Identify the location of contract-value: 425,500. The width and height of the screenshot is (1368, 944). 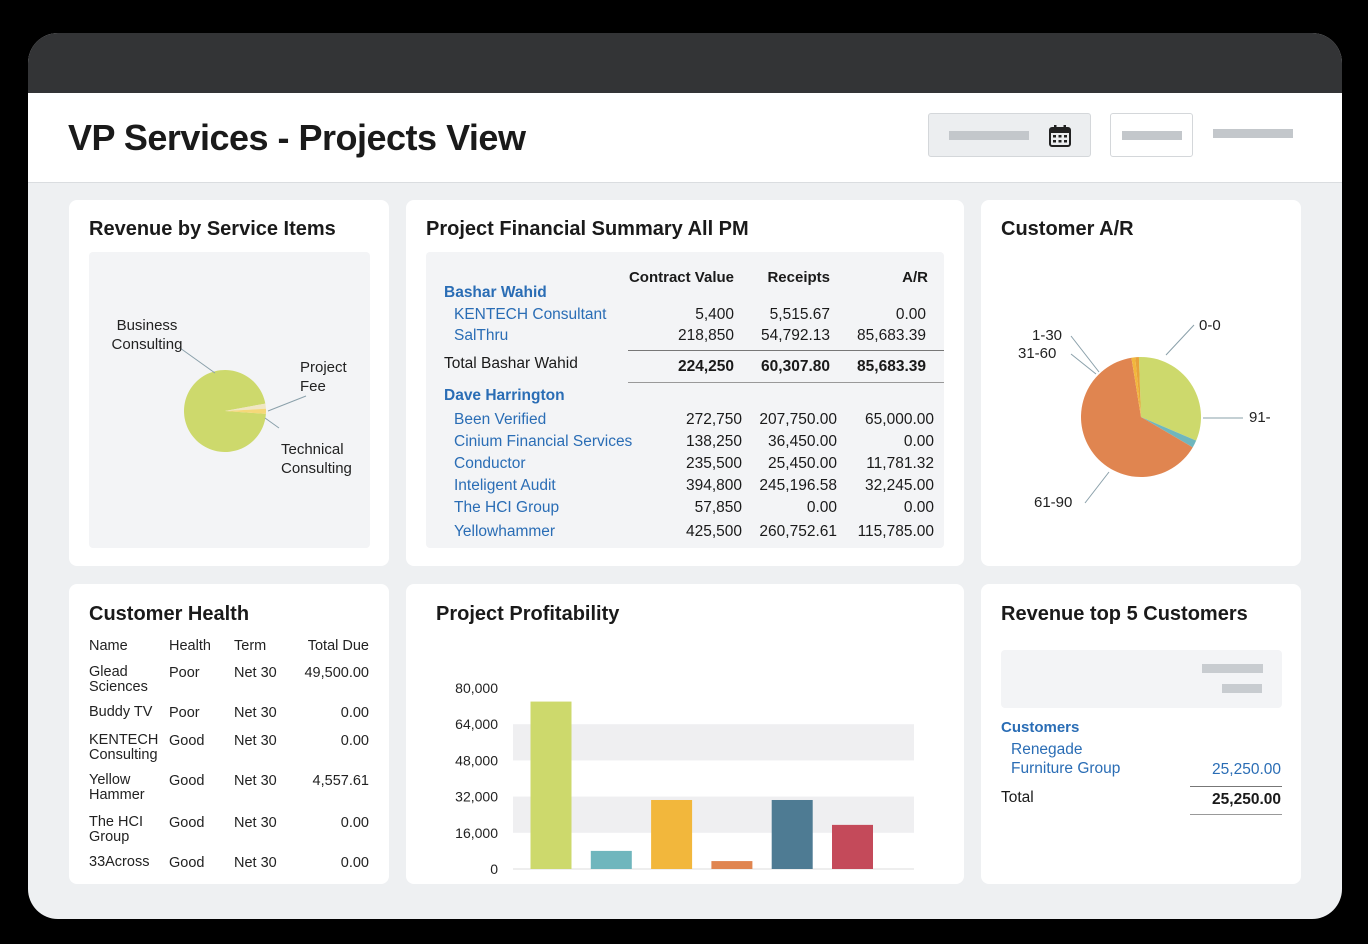
(713, 531).